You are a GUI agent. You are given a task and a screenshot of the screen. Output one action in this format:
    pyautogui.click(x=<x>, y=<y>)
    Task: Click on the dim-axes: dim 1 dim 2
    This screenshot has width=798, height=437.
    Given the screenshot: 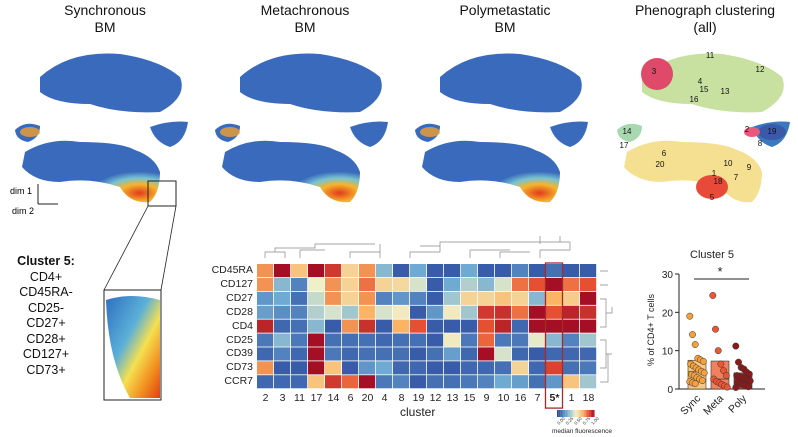 What is the action you would take?
    pyautogui.click(x=34, y=200)
    